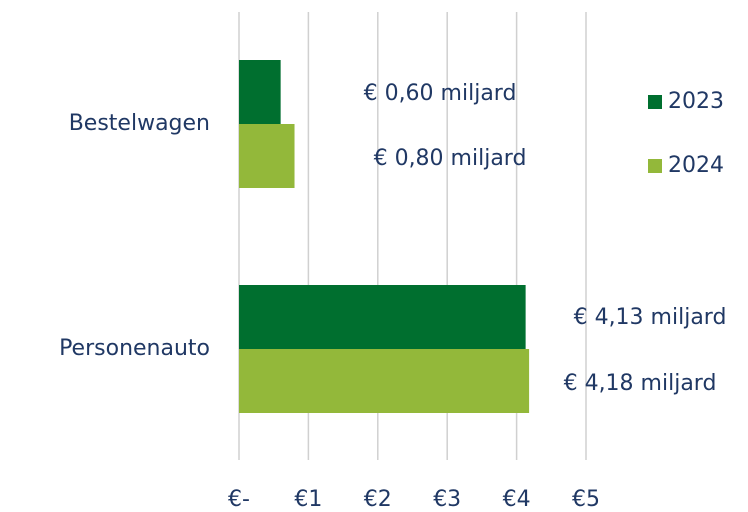  I want to click on x-tick-label: €5, so click(586, 499).